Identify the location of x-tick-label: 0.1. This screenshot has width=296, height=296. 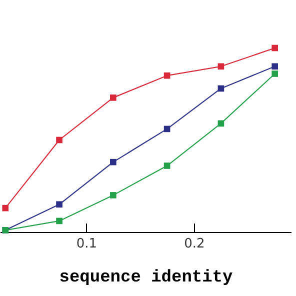
(87, 244).